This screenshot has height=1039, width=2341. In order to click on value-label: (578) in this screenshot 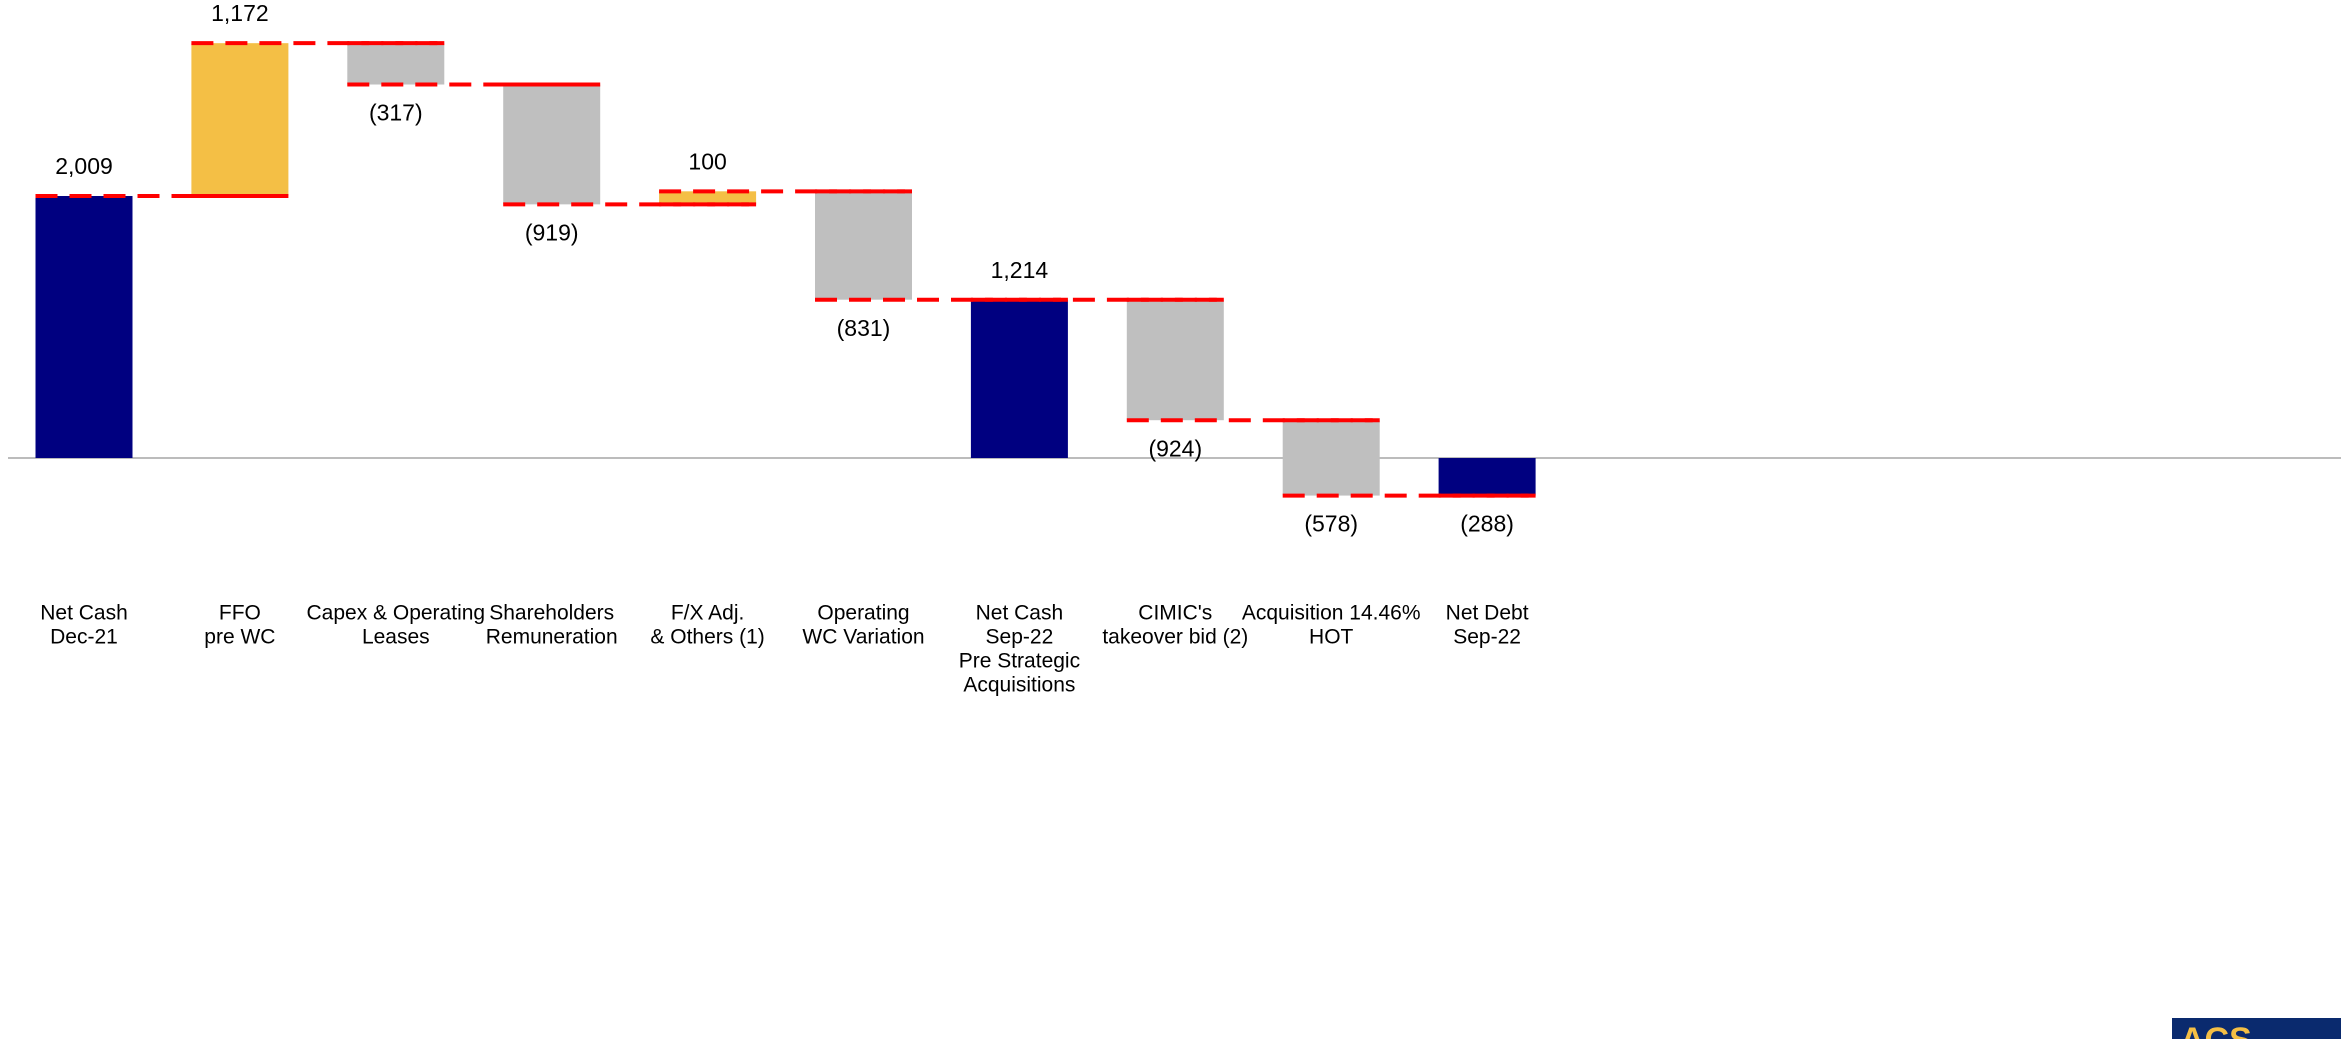, I will do `click(1331, 524)`.